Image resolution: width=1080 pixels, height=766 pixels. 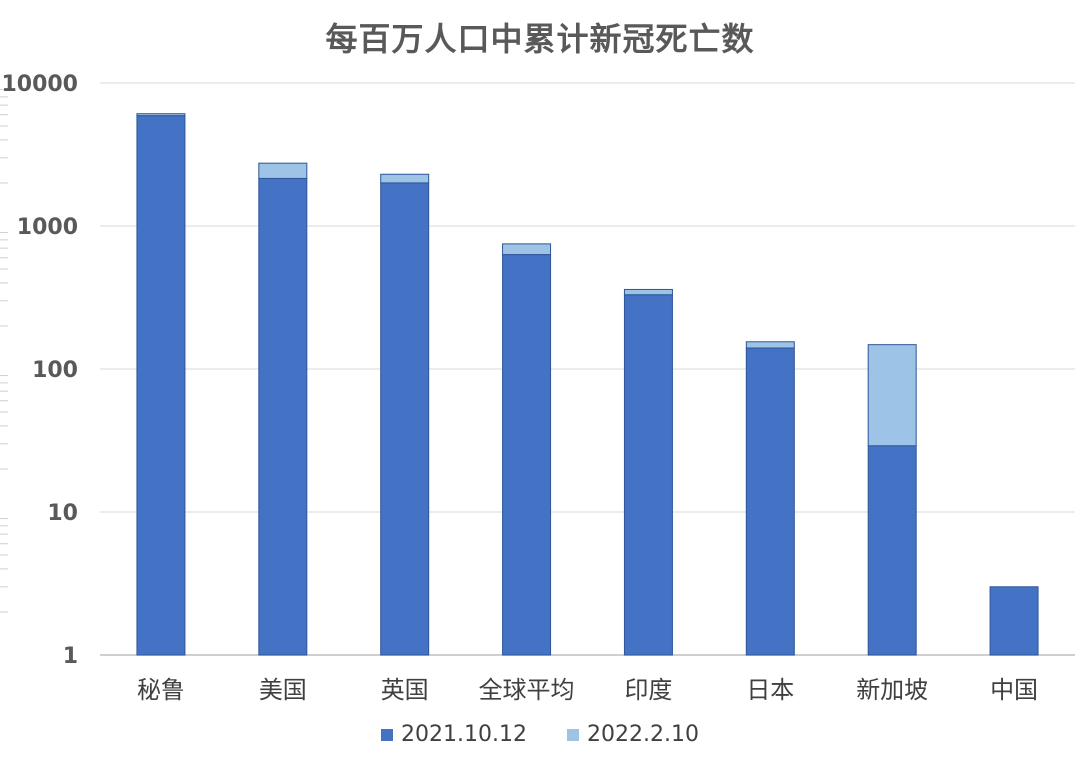 I want to click on legend-item-series-1: 2021.10.12, so click(x=454, y=734).